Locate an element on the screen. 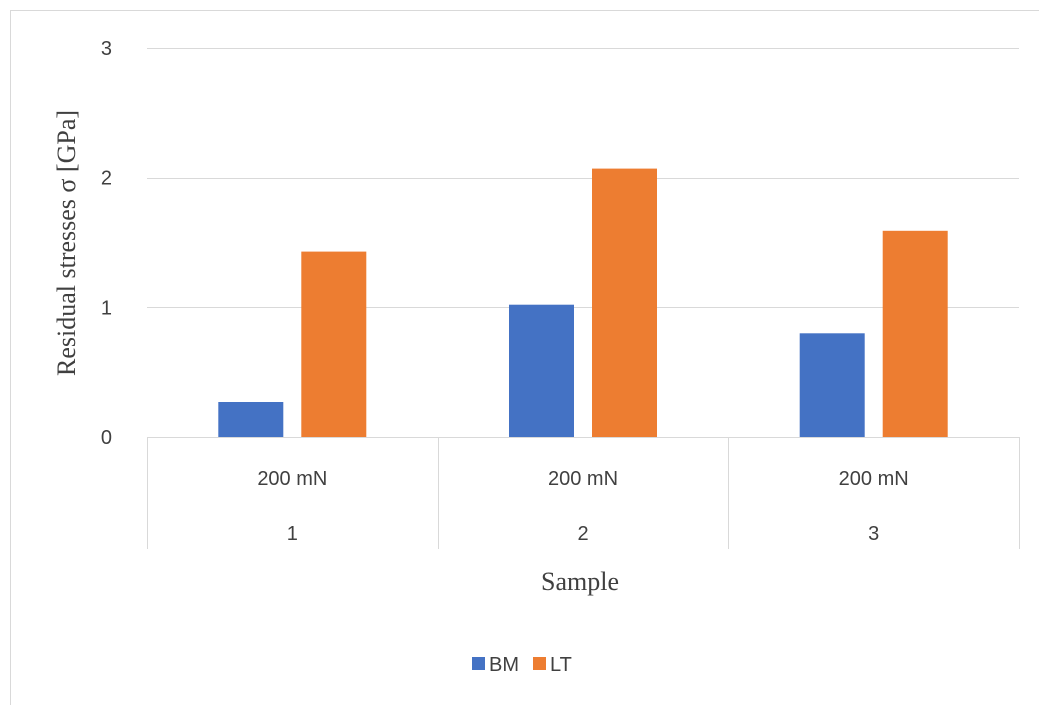  y-tick-label-2: 2 is located at coordinates (106, 179).